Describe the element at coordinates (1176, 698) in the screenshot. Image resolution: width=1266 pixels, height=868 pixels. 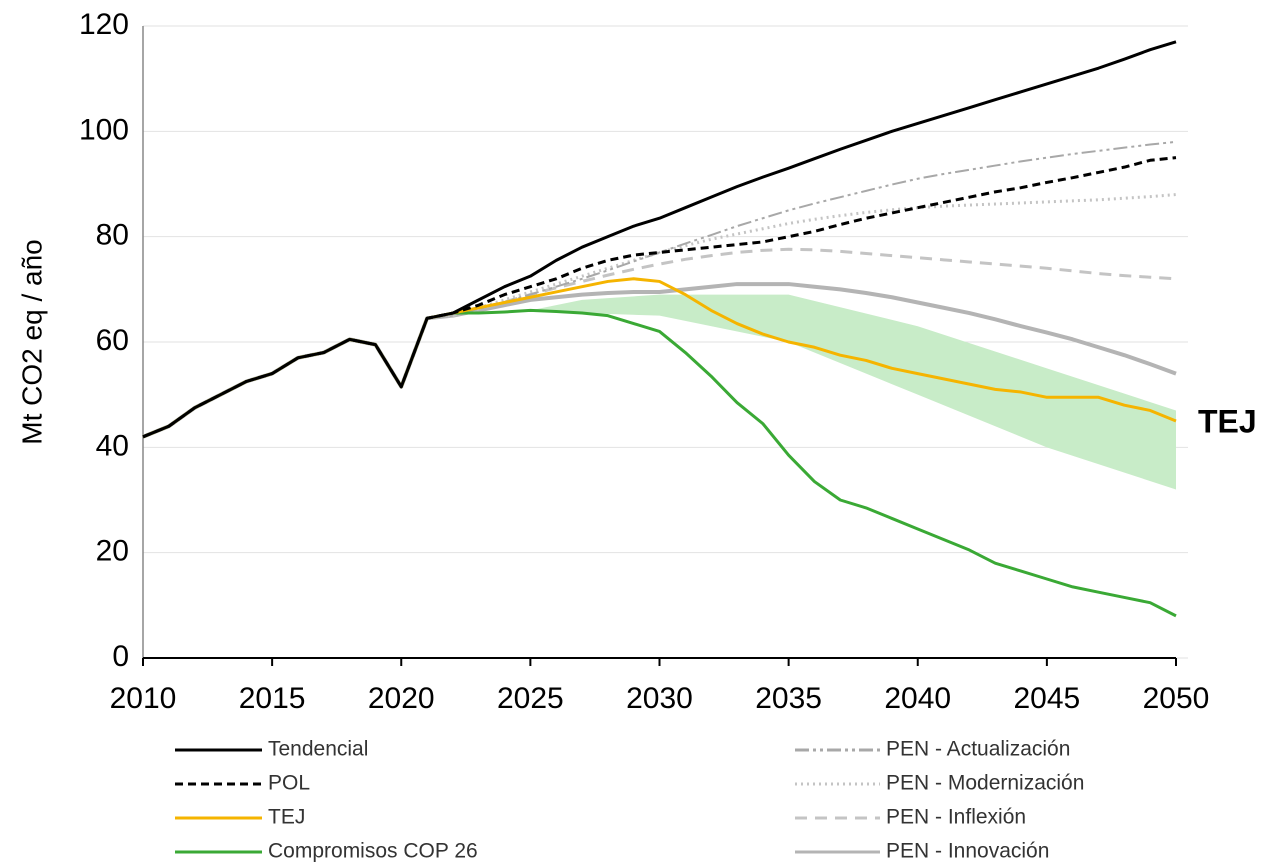
I see `x-tick-label: 2050` at that location.